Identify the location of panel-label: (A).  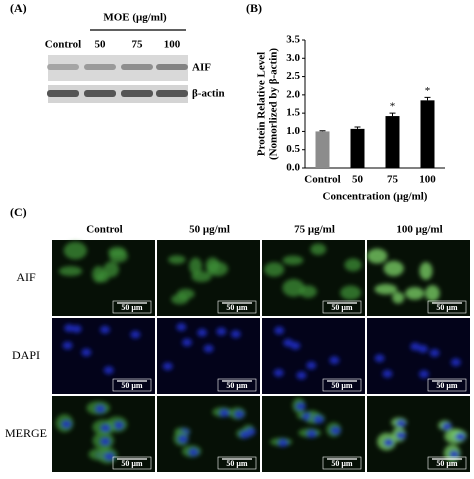
(18, 8).